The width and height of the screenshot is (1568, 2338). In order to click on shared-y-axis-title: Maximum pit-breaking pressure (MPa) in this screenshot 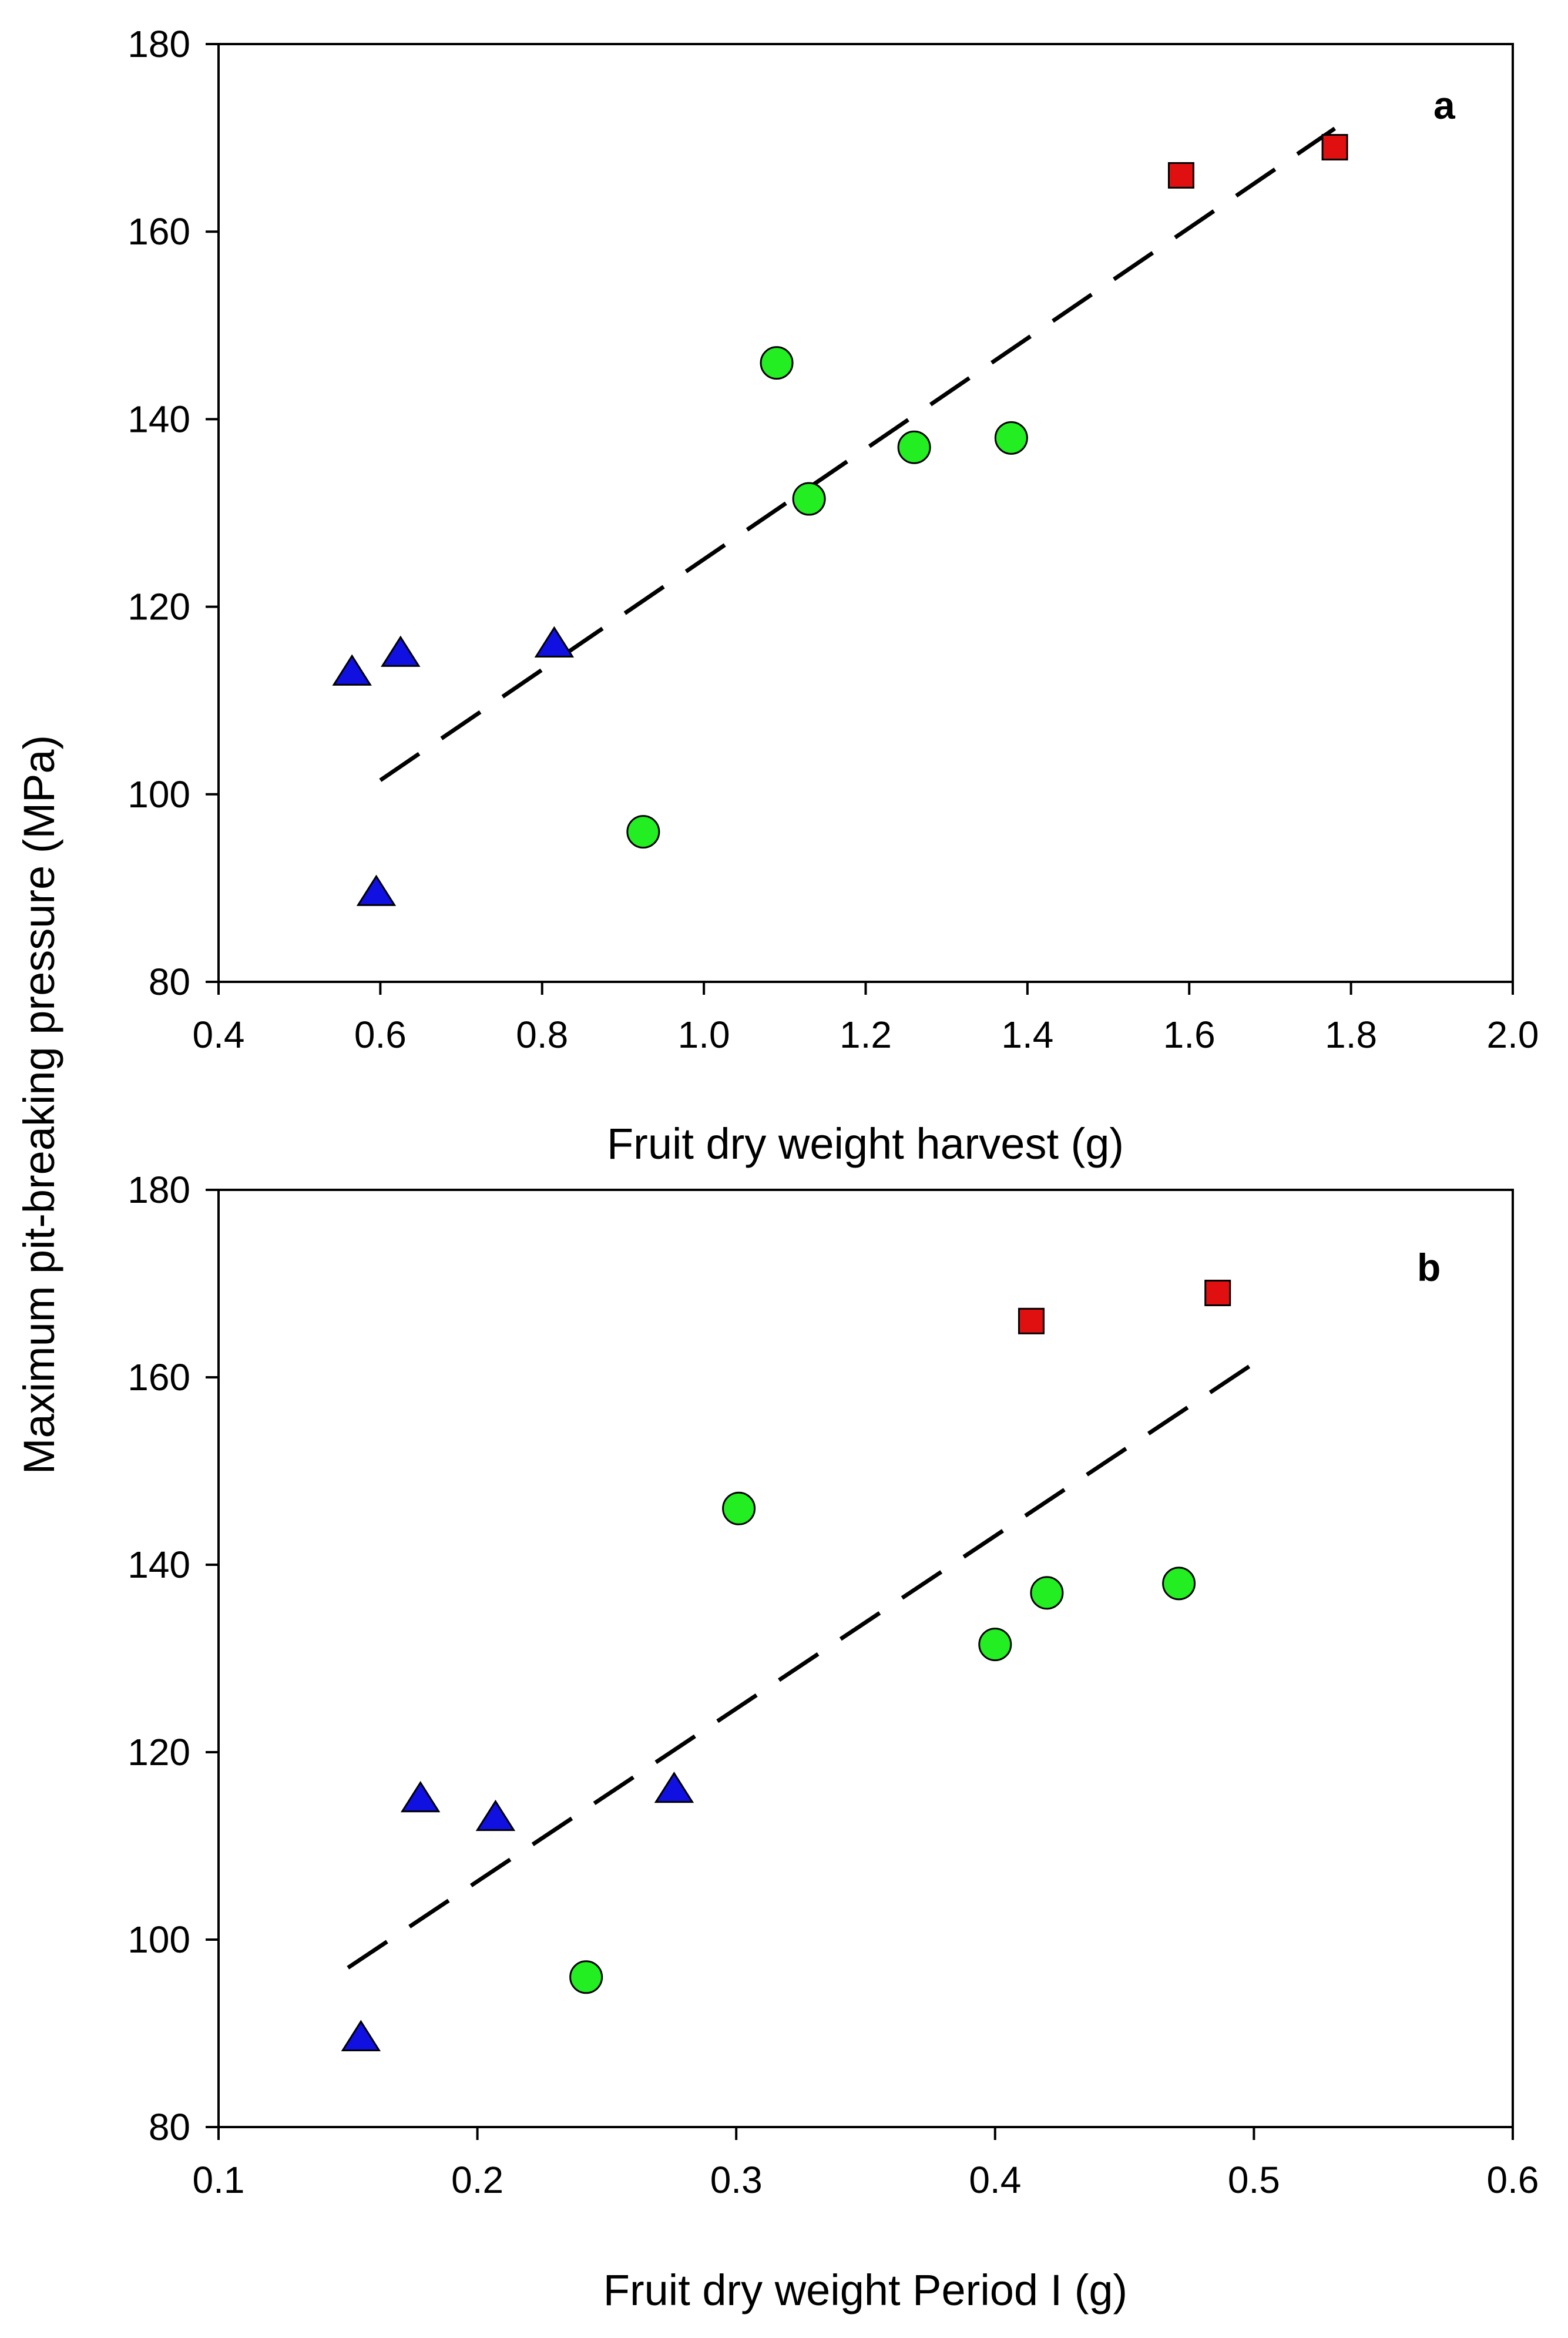, I will do `click(39, 1105)`.